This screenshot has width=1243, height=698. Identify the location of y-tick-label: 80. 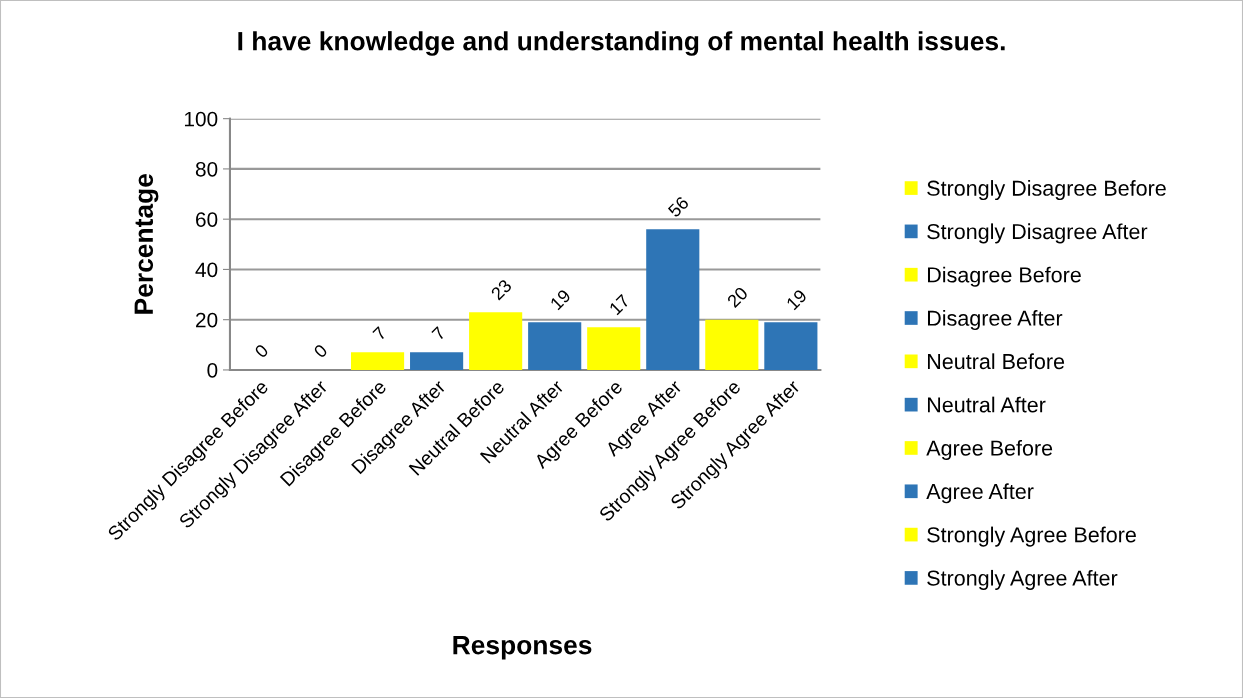
(206, 169).